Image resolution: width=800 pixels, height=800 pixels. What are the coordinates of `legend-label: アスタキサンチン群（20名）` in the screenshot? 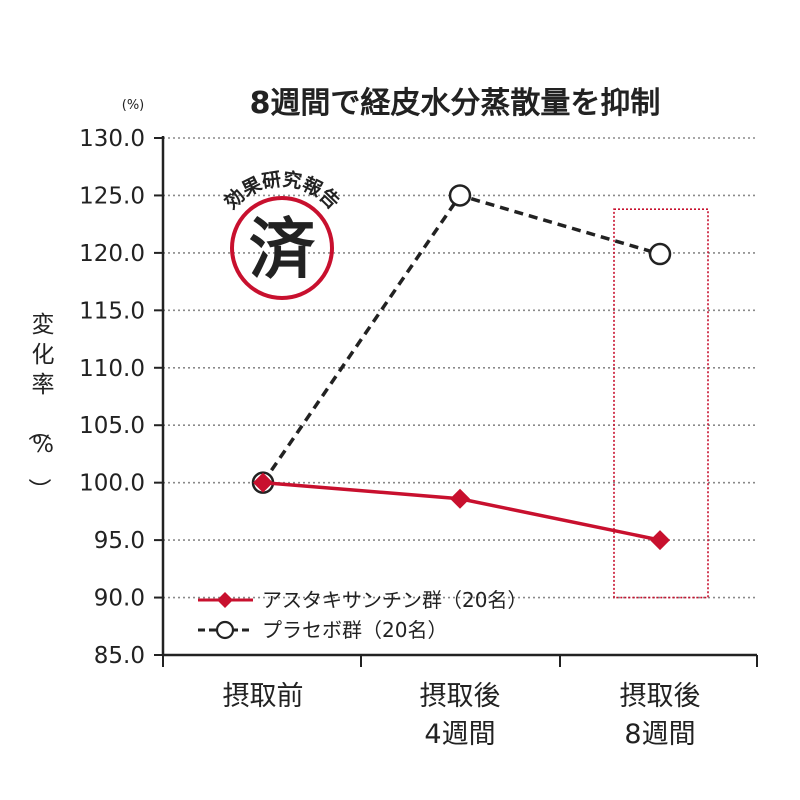 It's located at (394, 600).